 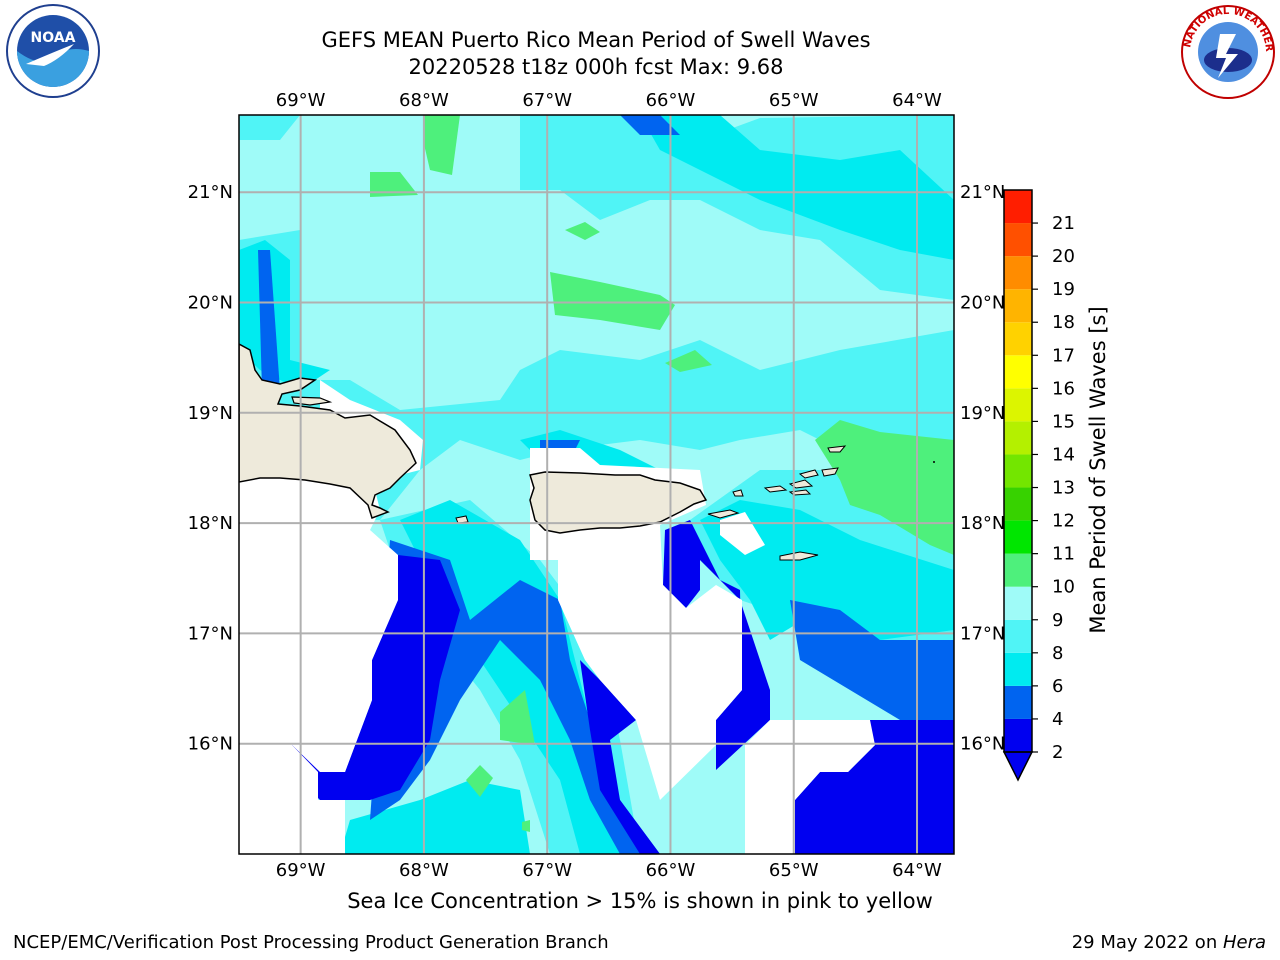 What do you see at coordinates (210, 744) in the screenshot?
I see `lat-label-left: 16°N` at bounding box center [210, 744].